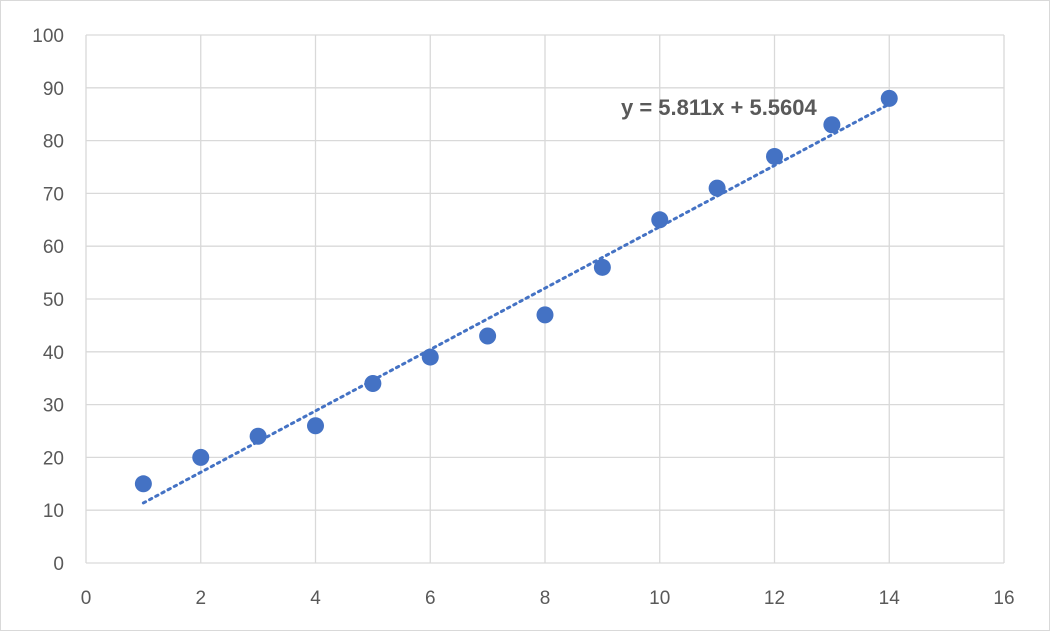  Describe the element at coordinates (53, 458) in the screenshot. I see `y-tick-label: 20` at that location.